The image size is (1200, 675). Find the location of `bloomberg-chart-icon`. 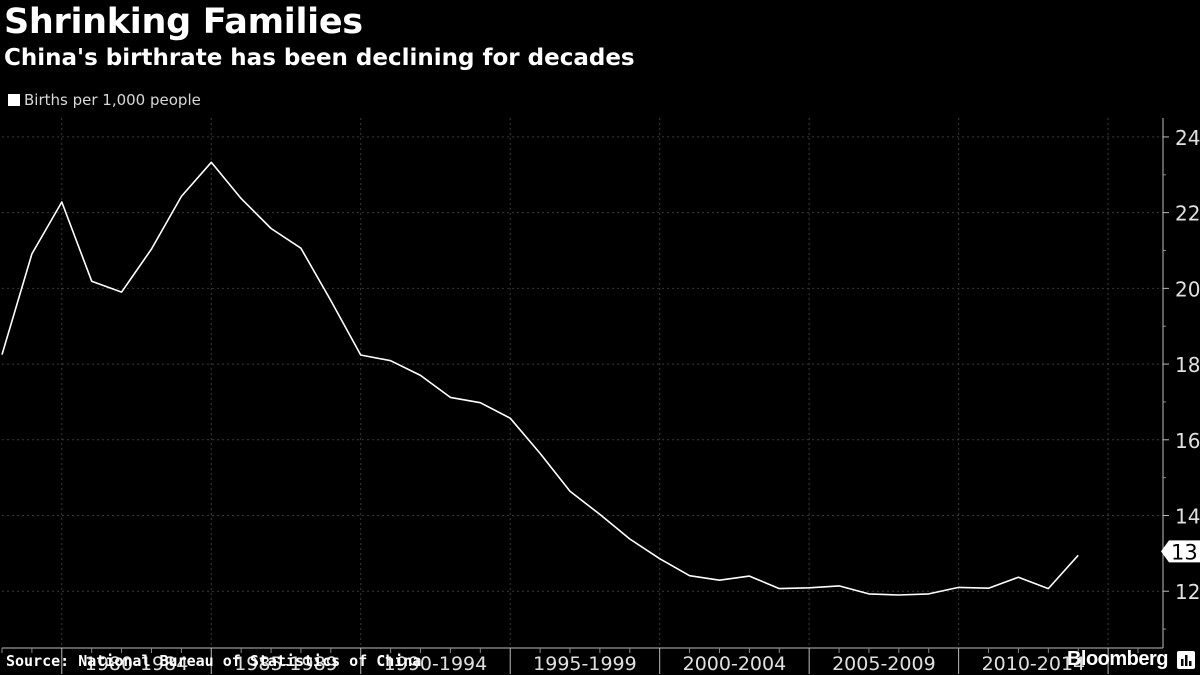

bloomberg-chart-icon is located at coordinates (1186, 660).